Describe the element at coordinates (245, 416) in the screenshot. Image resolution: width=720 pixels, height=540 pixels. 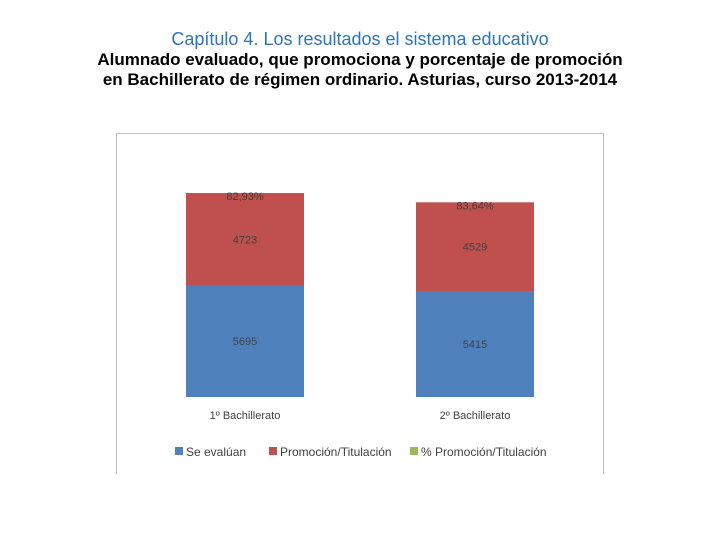
I see `category-label-1: 1º Bachillerato` at that location.